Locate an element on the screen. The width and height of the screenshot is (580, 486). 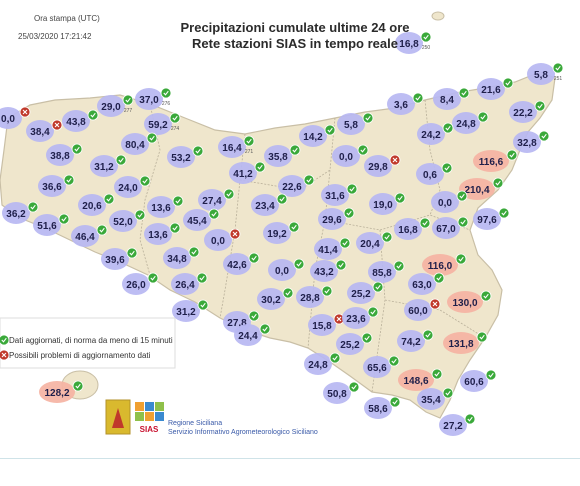
station-67: 28,8 is located at coordinates (314, 296).